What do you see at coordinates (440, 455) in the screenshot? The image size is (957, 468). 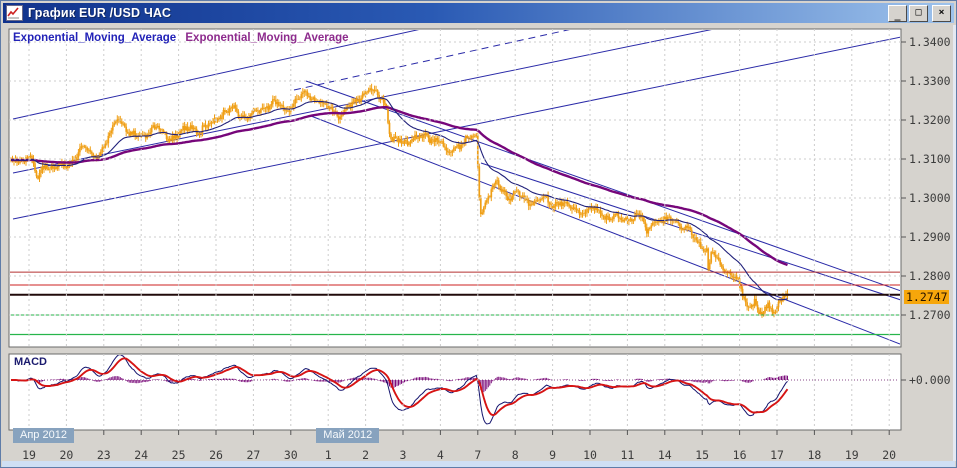 I see `date-axis-label: 4` at bounding box center [440, 455].